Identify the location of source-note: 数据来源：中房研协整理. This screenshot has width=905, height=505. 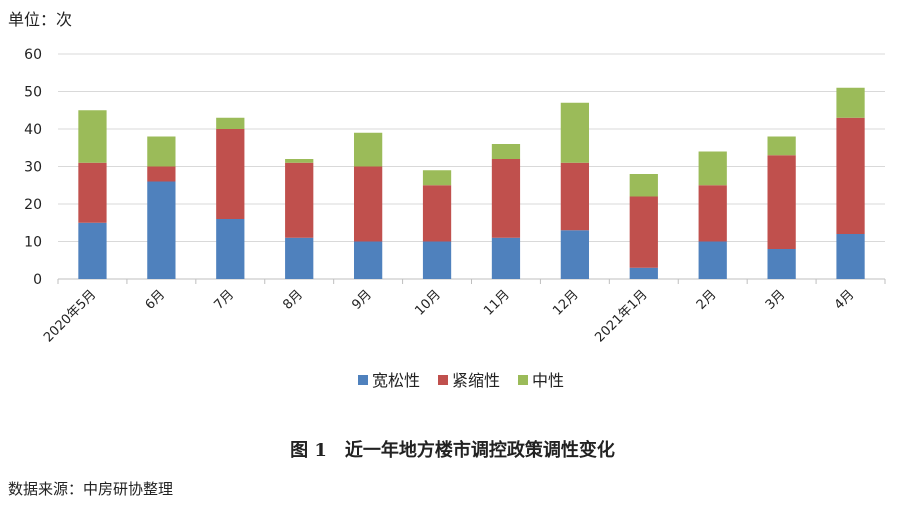
(91, 489).